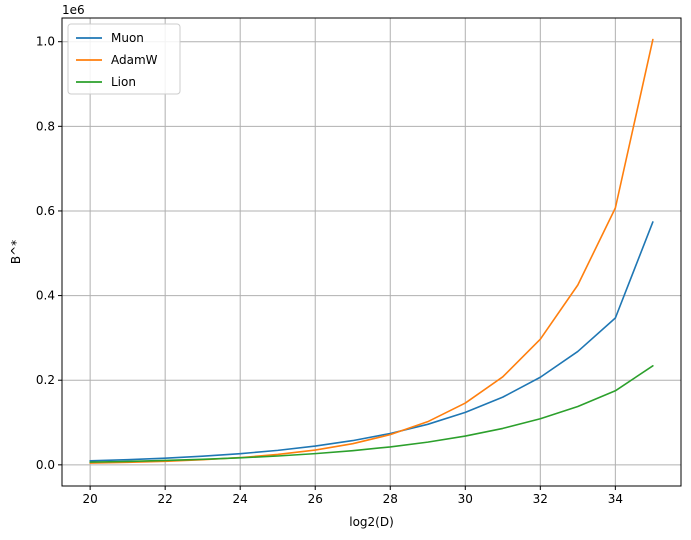 The width and height of the screenshot is (691, 540). What do you see at coordinates (127, 38) in the screenshot?
I see `legend-label-muon: Muon` at bounding box center [127, 38].